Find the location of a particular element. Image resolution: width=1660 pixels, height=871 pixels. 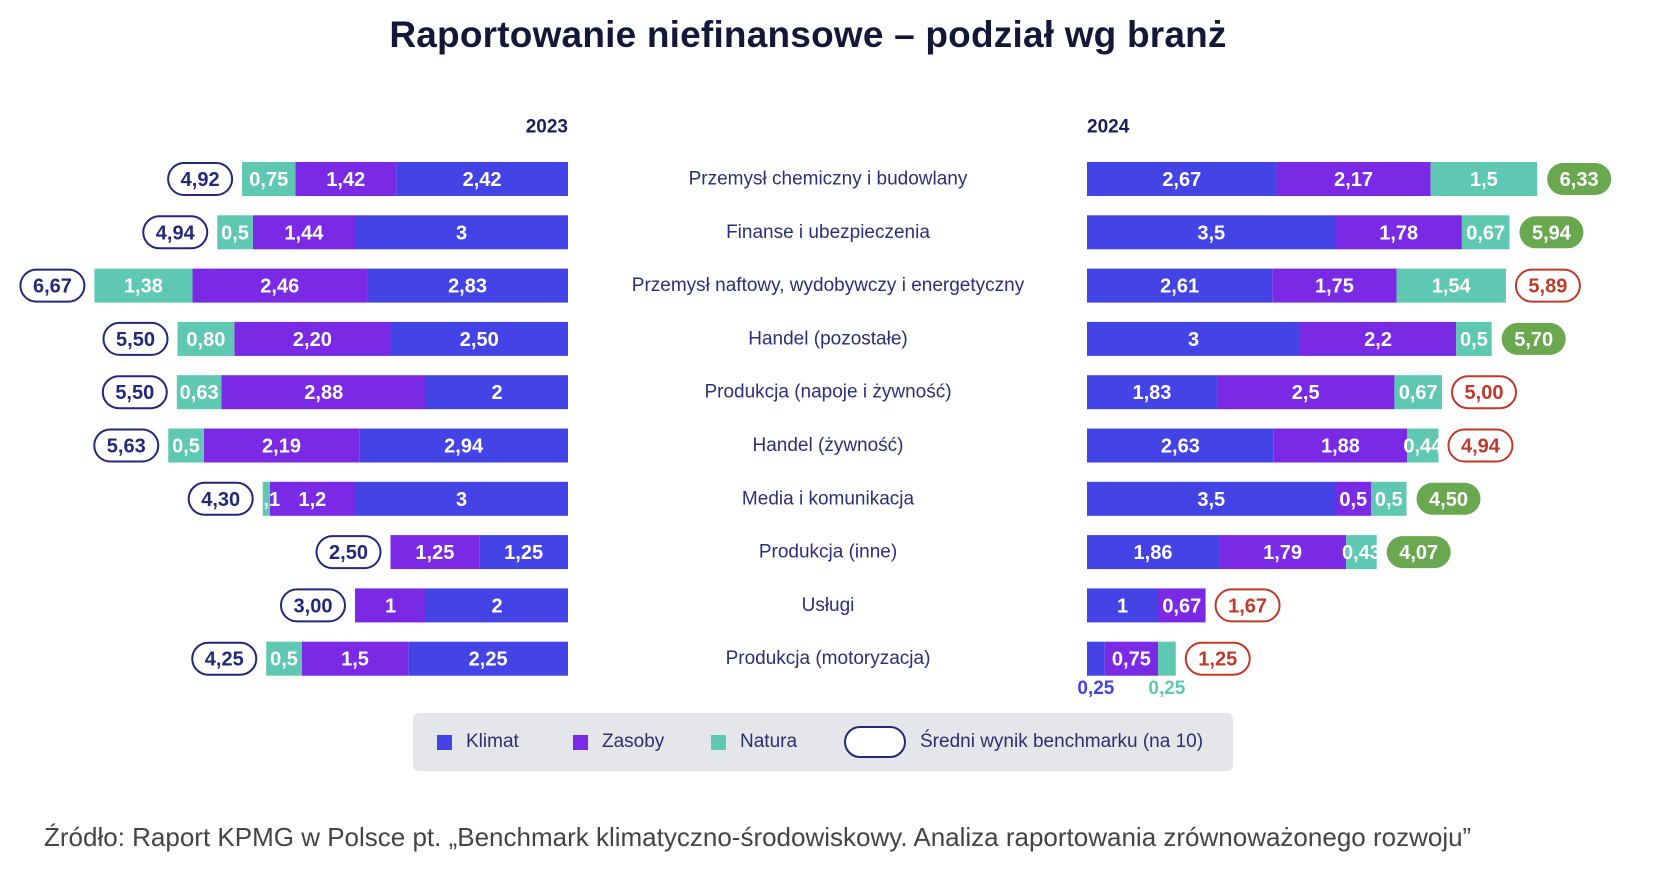

bar-label-2023-zasoby: 1,44 is located at coordinates (304, 233).